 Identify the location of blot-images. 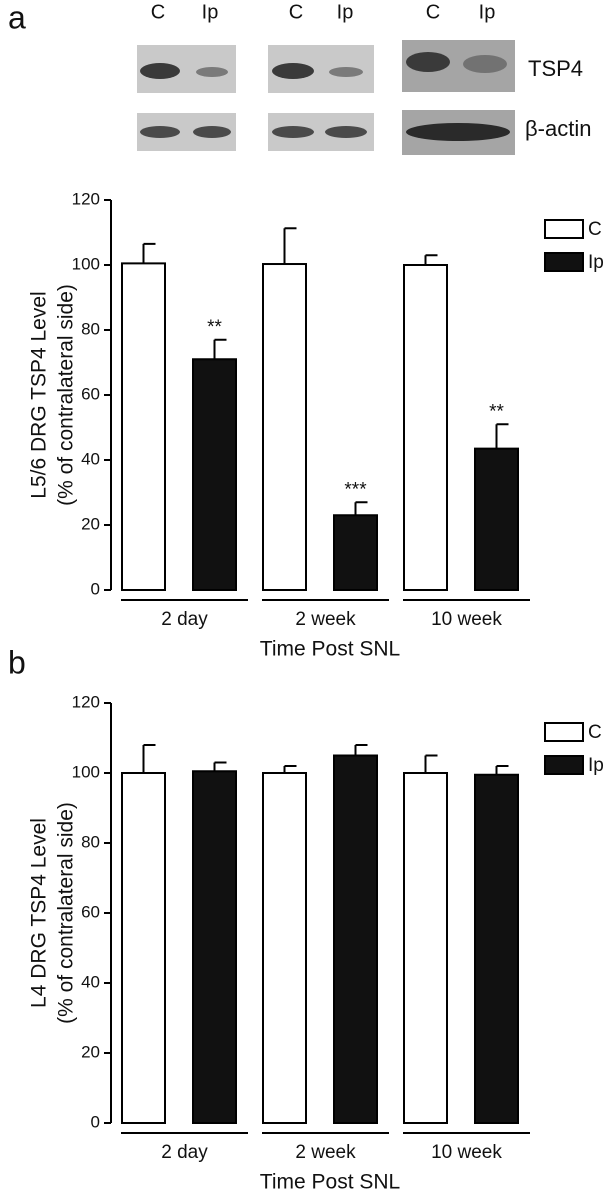
(326, 97).